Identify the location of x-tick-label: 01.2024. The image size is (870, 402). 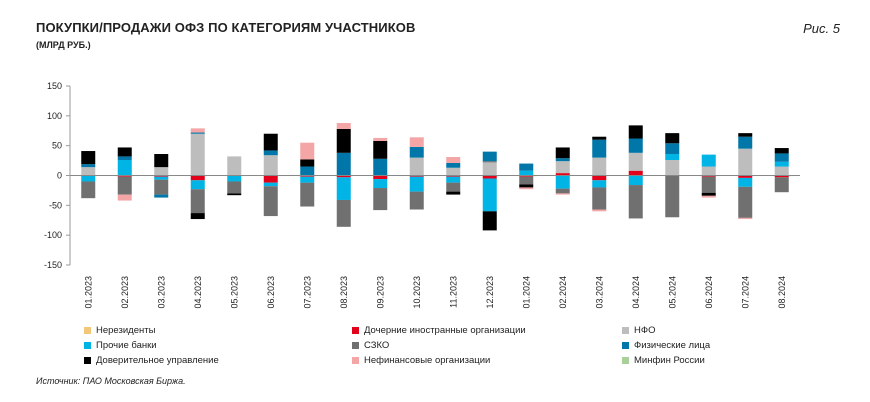
(526, 292).